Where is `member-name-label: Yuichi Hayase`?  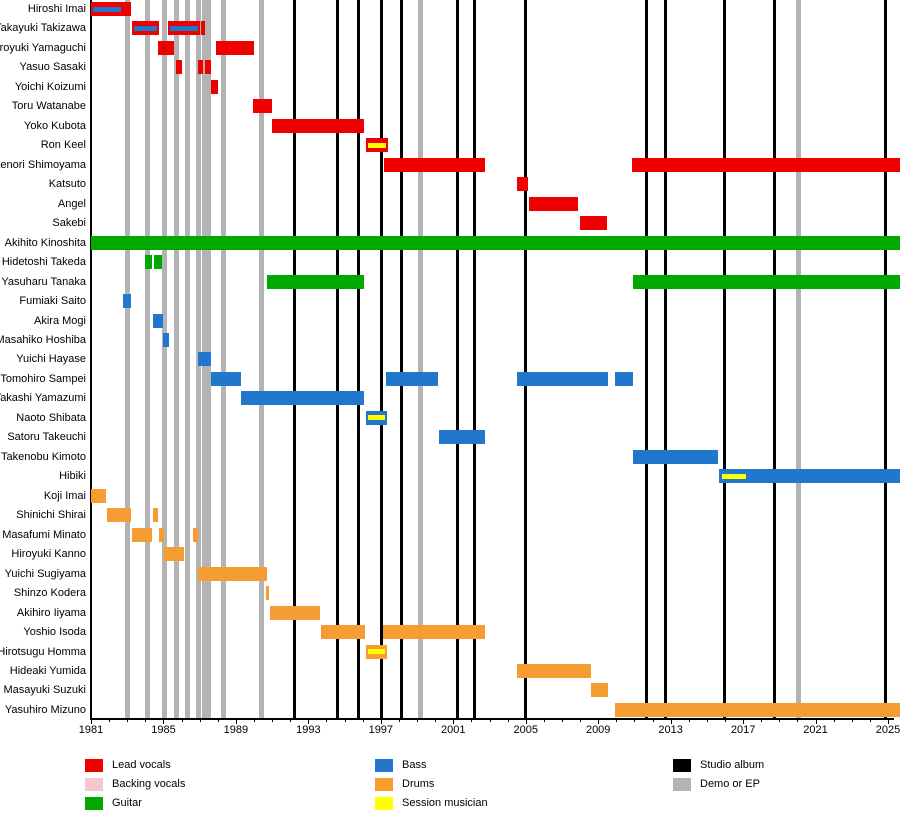
member-name-label: Yuichi Hayase is located at coordinates (51, 359).